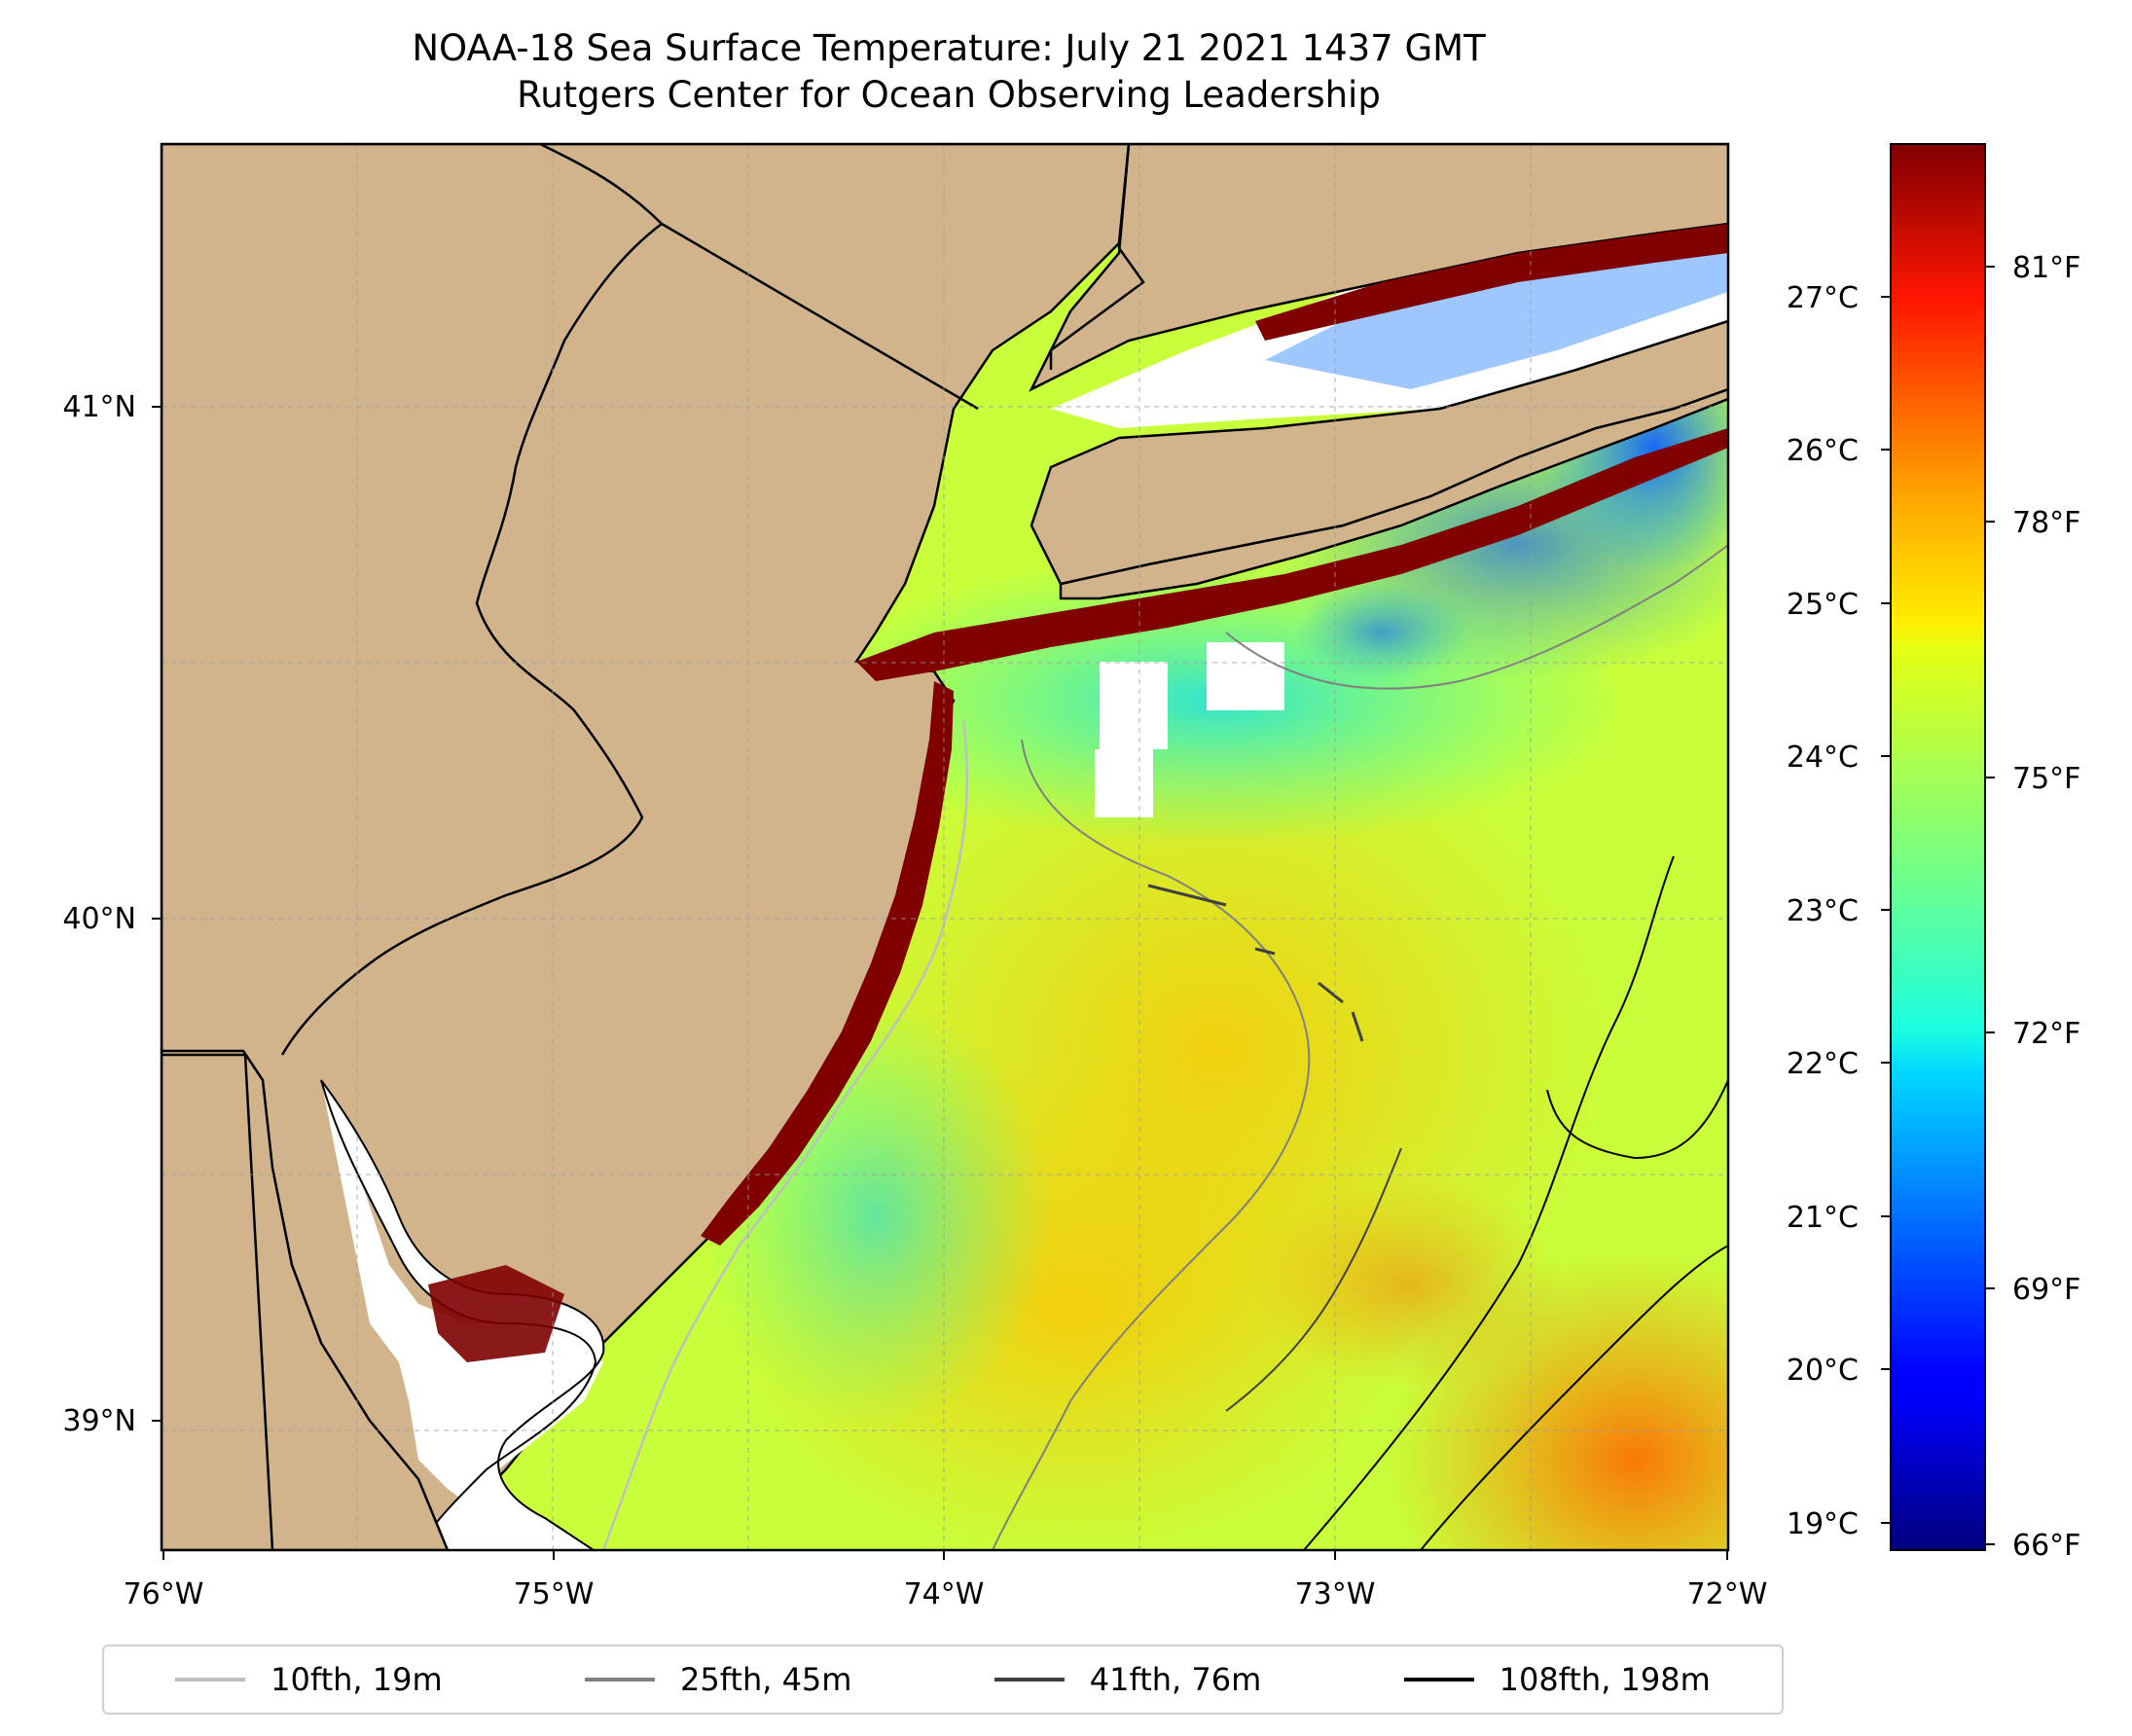 Image resolution: width=2132 pixels, height=1736 pixels. I want to click on celsius-tick-label: 21°C, so click(1823, 1218).